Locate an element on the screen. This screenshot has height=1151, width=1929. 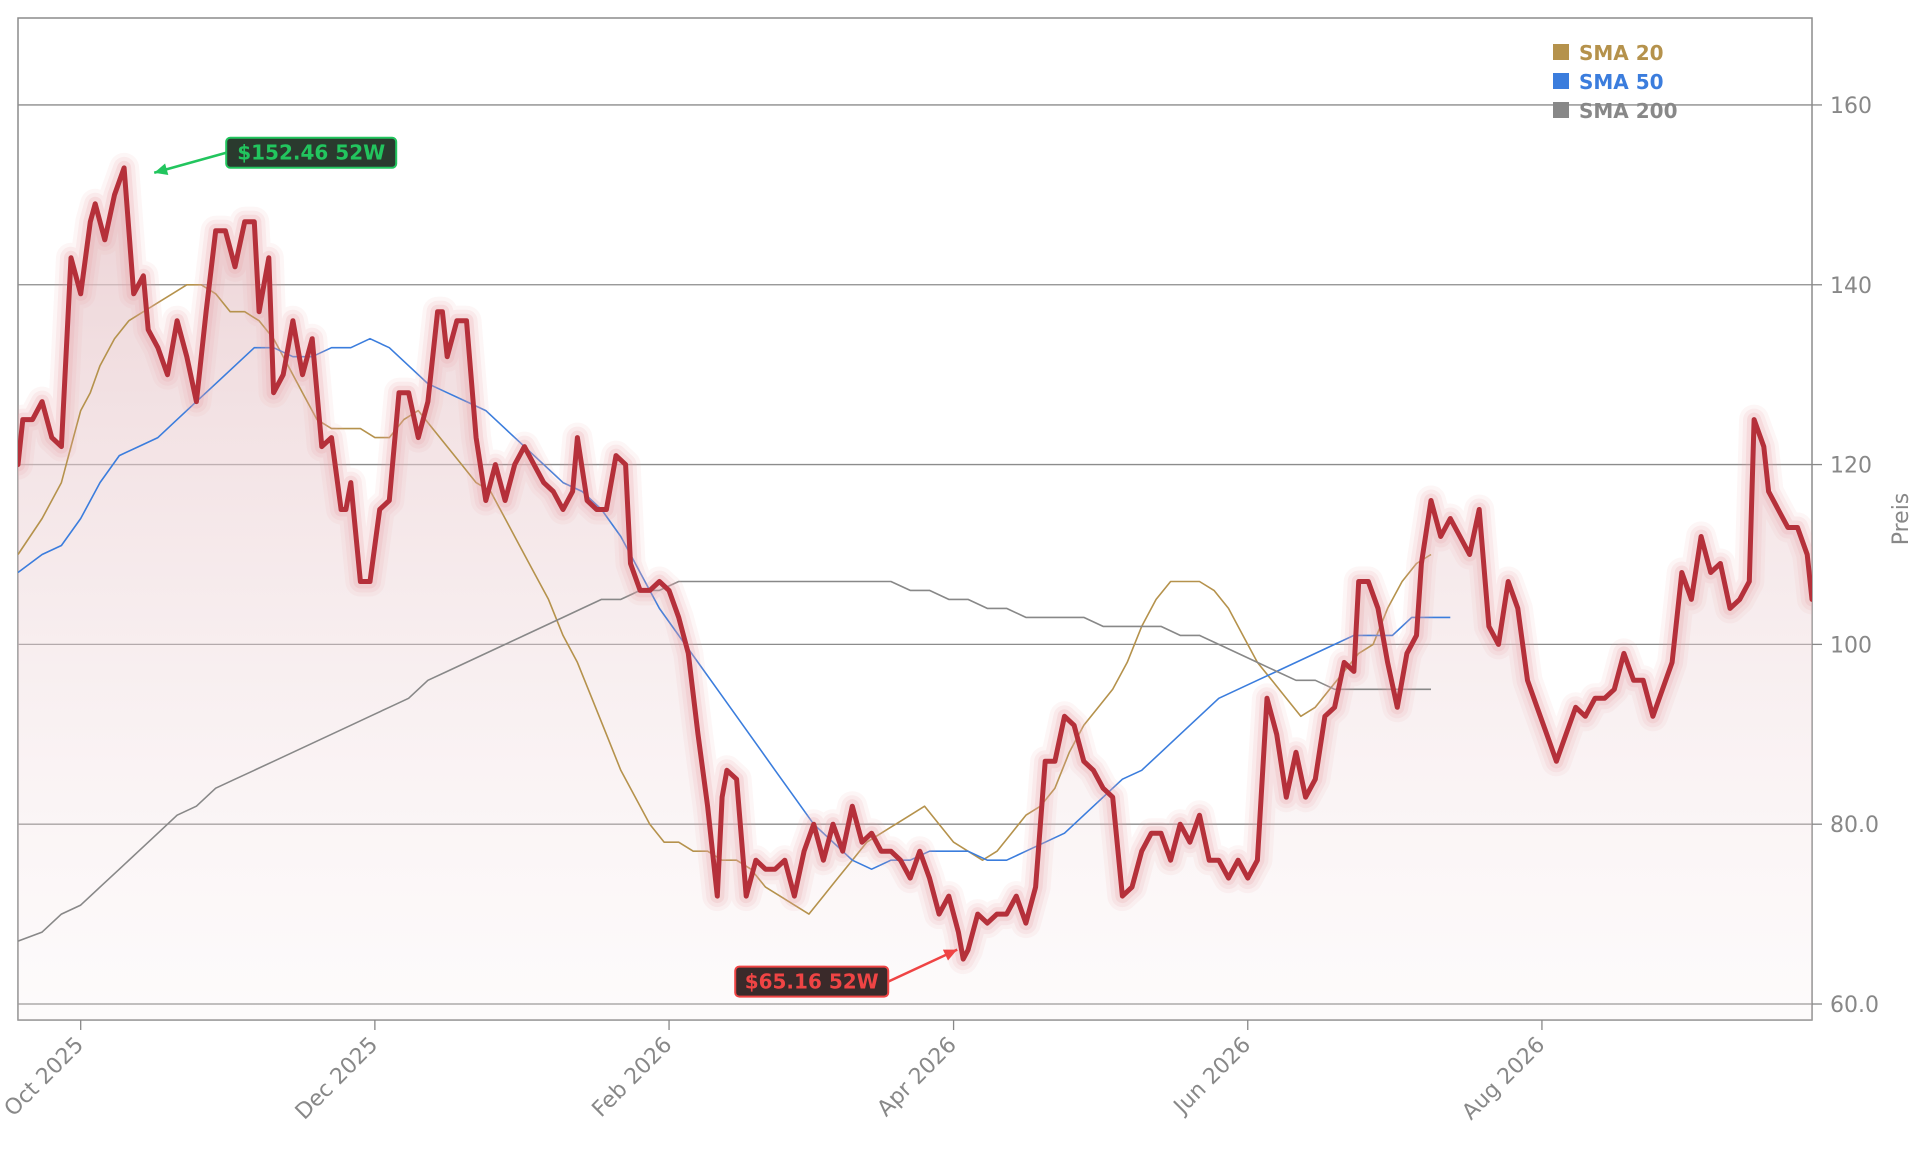
legend-entry: SMA 200 is located at coordinates (1628, 111).